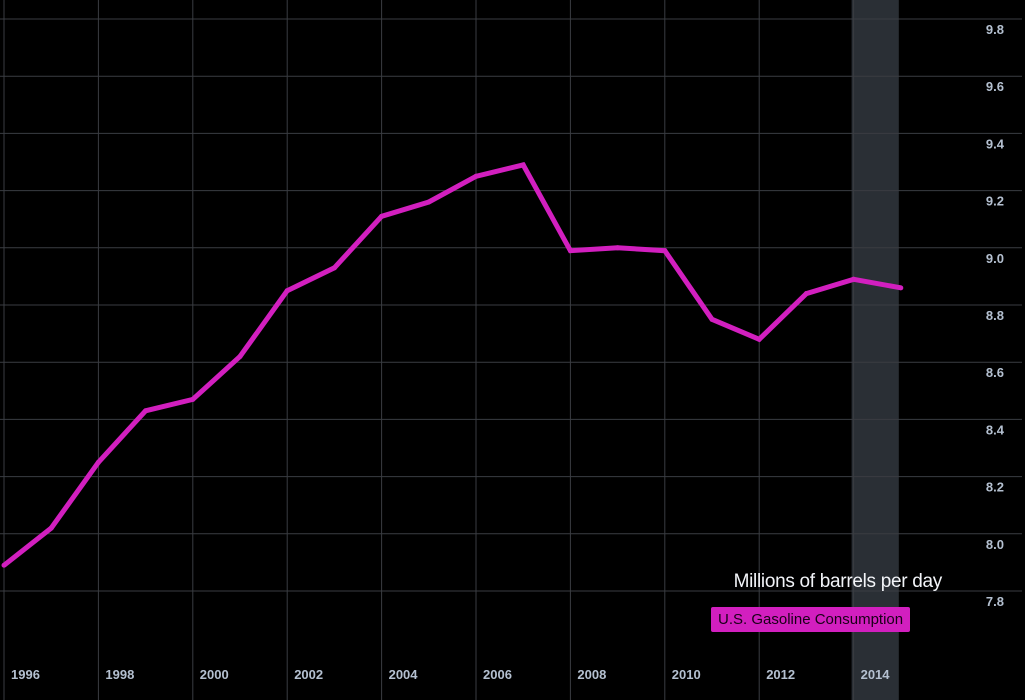 The image size is (1025, 700). Describe the element at coordinates (838, 581) in the screenshot. I see `y-axis-unit-label: Millions of barrels per day` at that location.